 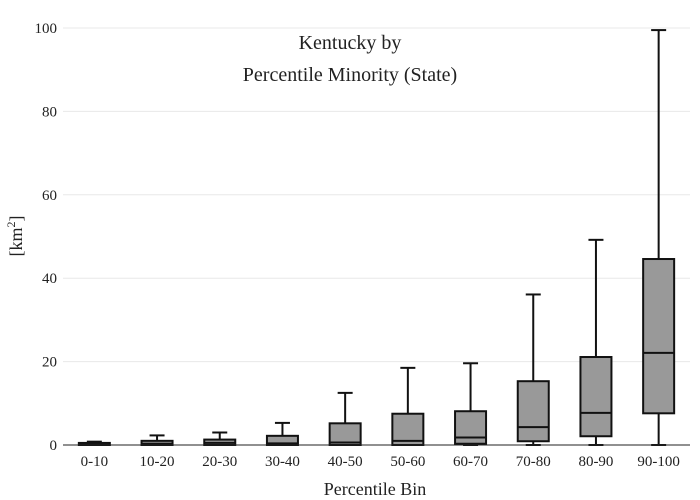 What do you see at coordinates (375, 489) in the screenshot?
I see `x-axis-title: Percentile Bin` at bounding box center [375, 489].